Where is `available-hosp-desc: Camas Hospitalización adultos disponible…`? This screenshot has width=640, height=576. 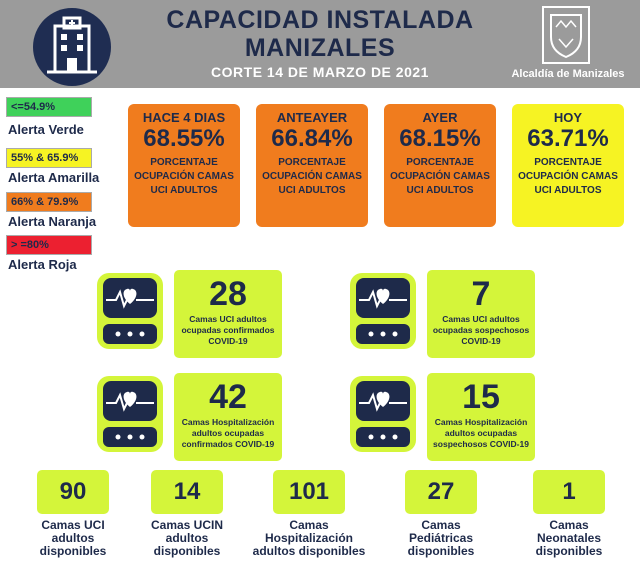
available-hosp-desc: Camas Hospitalización adultos disponible… is located at coordinates (309, 538).